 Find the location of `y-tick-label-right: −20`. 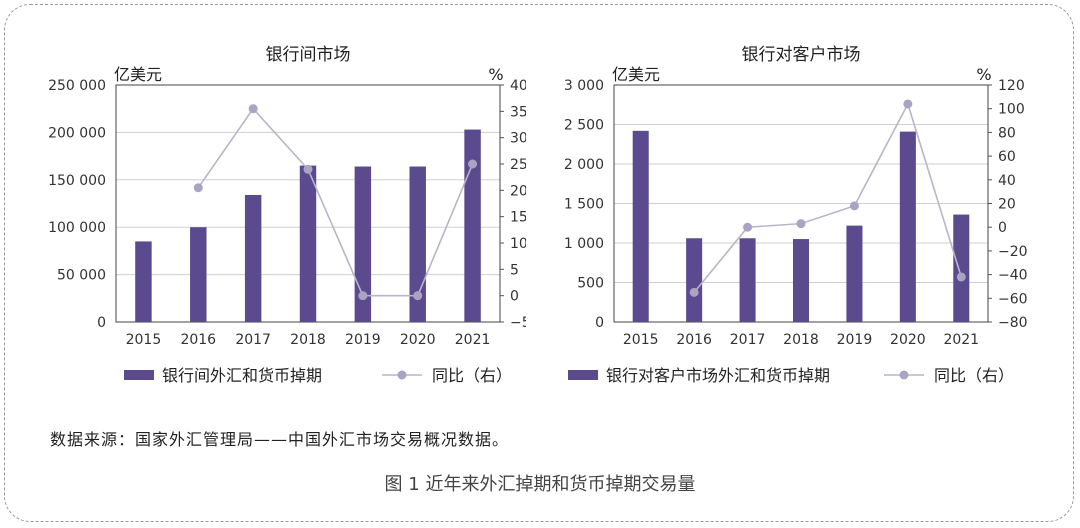

y-tick-label-right: −20 is located at coordinates (1013, 252).